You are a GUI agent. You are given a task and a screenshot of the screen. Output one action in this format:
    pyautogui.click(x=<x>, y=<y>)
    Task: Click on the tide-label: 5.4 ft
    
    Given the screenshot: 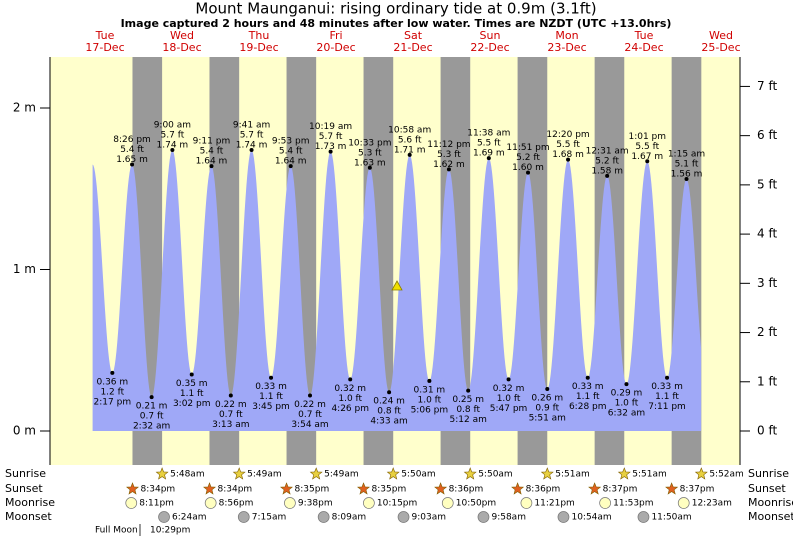 What is the action you would take?
    pyautogui.click(x=212, y=152)
    